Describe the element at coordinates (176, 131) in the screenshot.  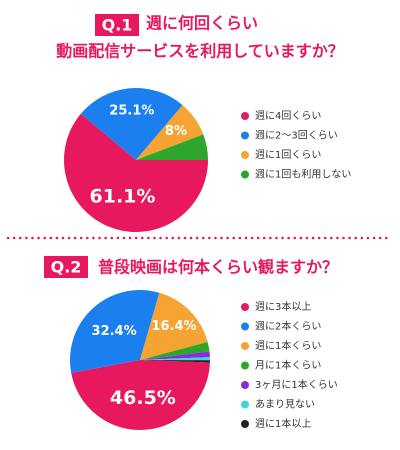
I see `slice-label: 8%` at that location.